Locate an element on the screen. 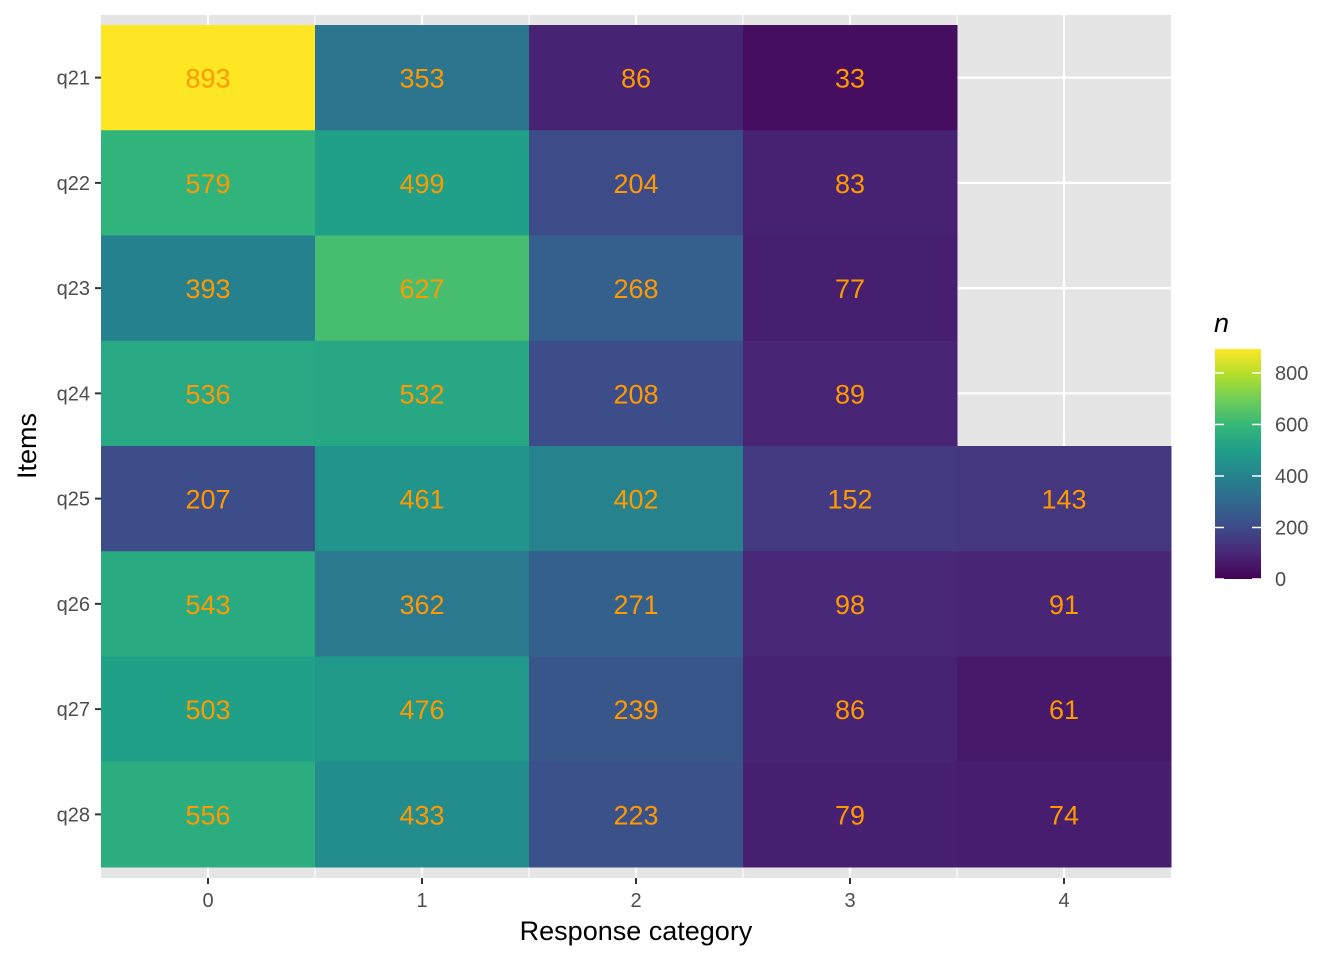 This screenshot has height=960, width=1344. cell-value-label: 91 is located at coordinates (1064, 605).